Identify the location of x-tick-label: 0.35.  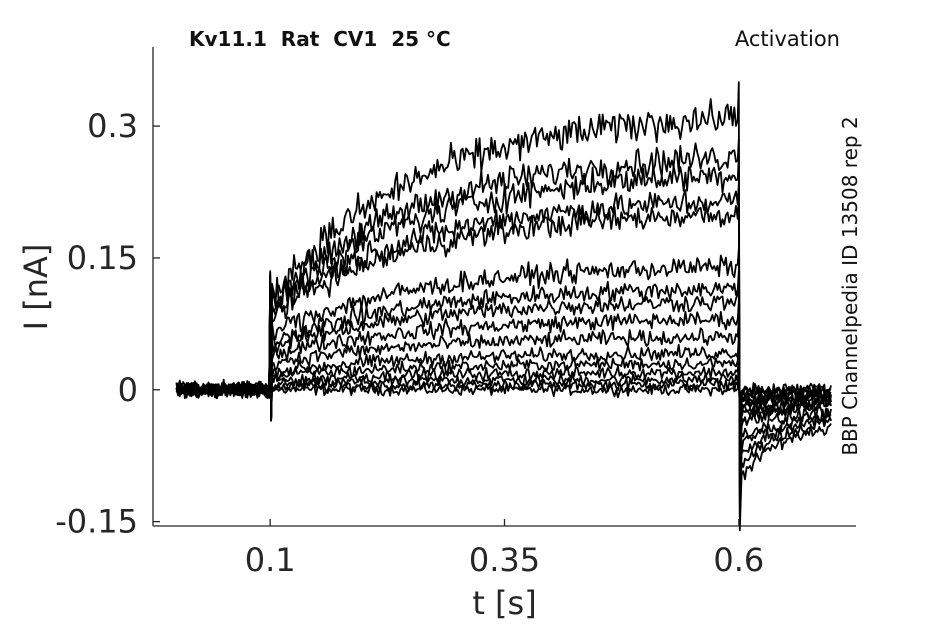
(504, 560).